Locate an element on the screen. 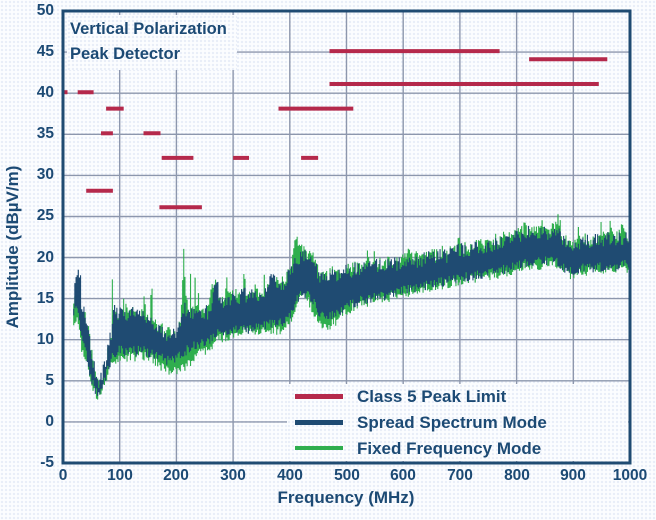  title-line-1: Vertical Polarization is located at coordinates (148, 29).